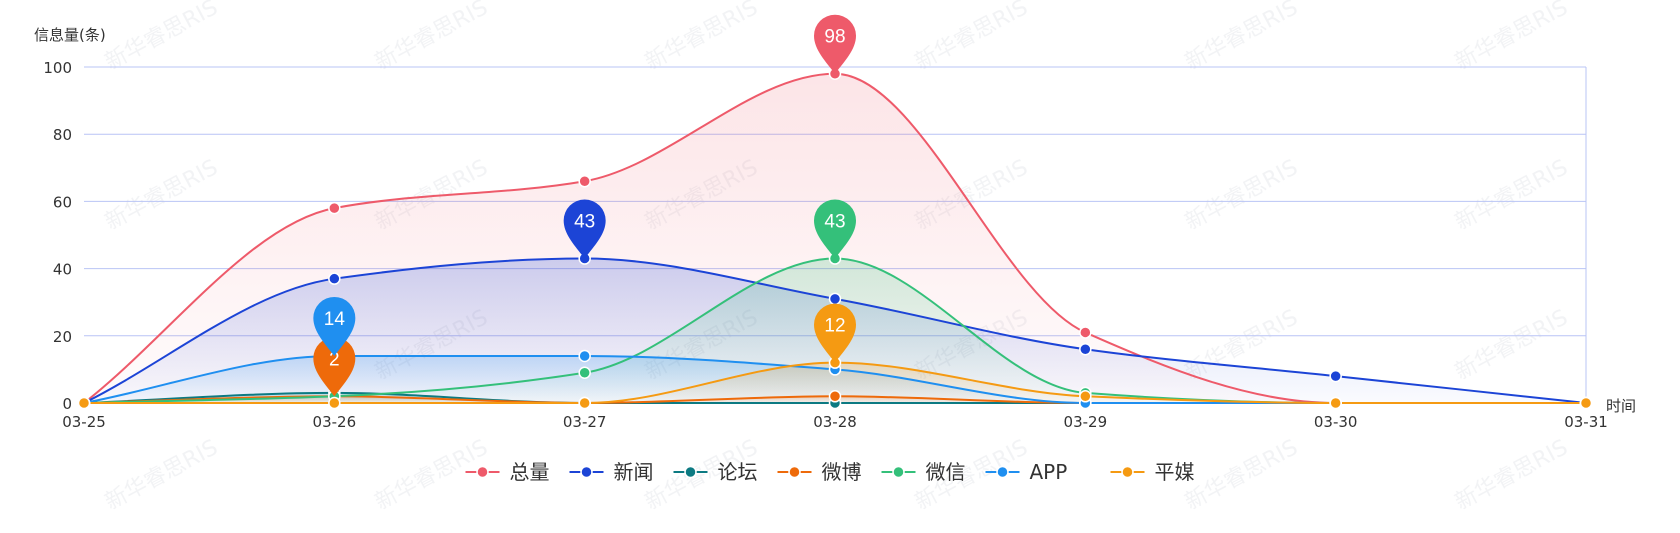 The height and width of the screenshot is (533, 1680). What do you see at coordinates (634, 472) in the screenshot?
I see `legend-label: 新闻` at bounding box center [634, 472].